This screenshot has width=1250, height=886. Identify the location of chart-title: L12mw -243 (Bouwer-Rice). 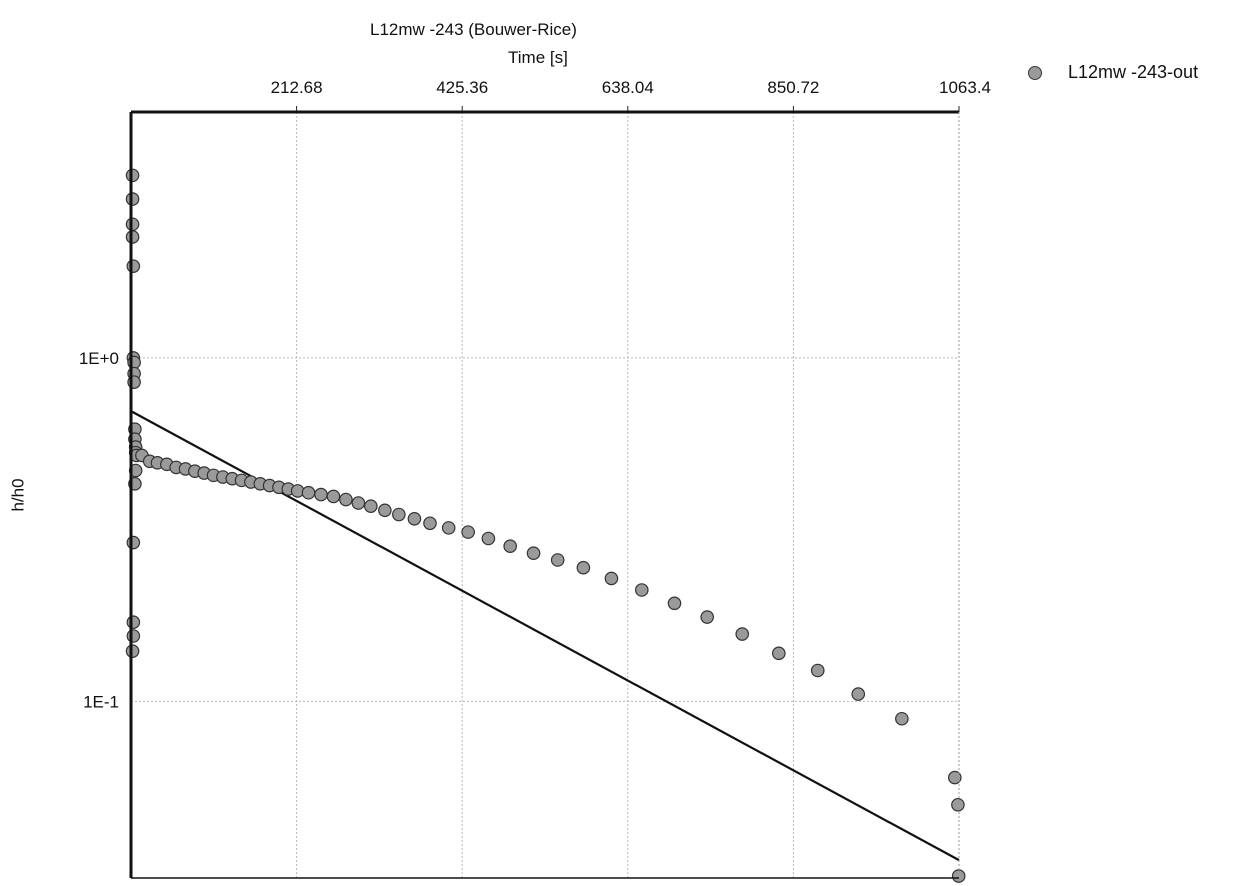
(473, 29).